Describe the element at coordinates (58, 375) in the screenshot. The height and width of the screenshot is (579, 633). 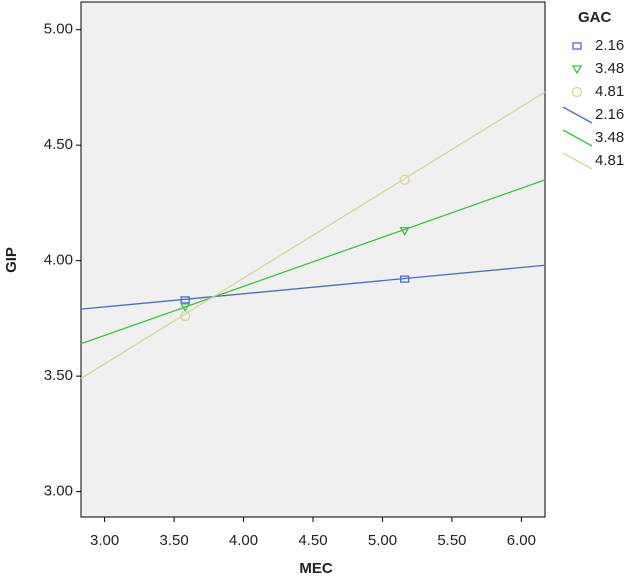
I see `y-tick-label: 3.50` at that location.